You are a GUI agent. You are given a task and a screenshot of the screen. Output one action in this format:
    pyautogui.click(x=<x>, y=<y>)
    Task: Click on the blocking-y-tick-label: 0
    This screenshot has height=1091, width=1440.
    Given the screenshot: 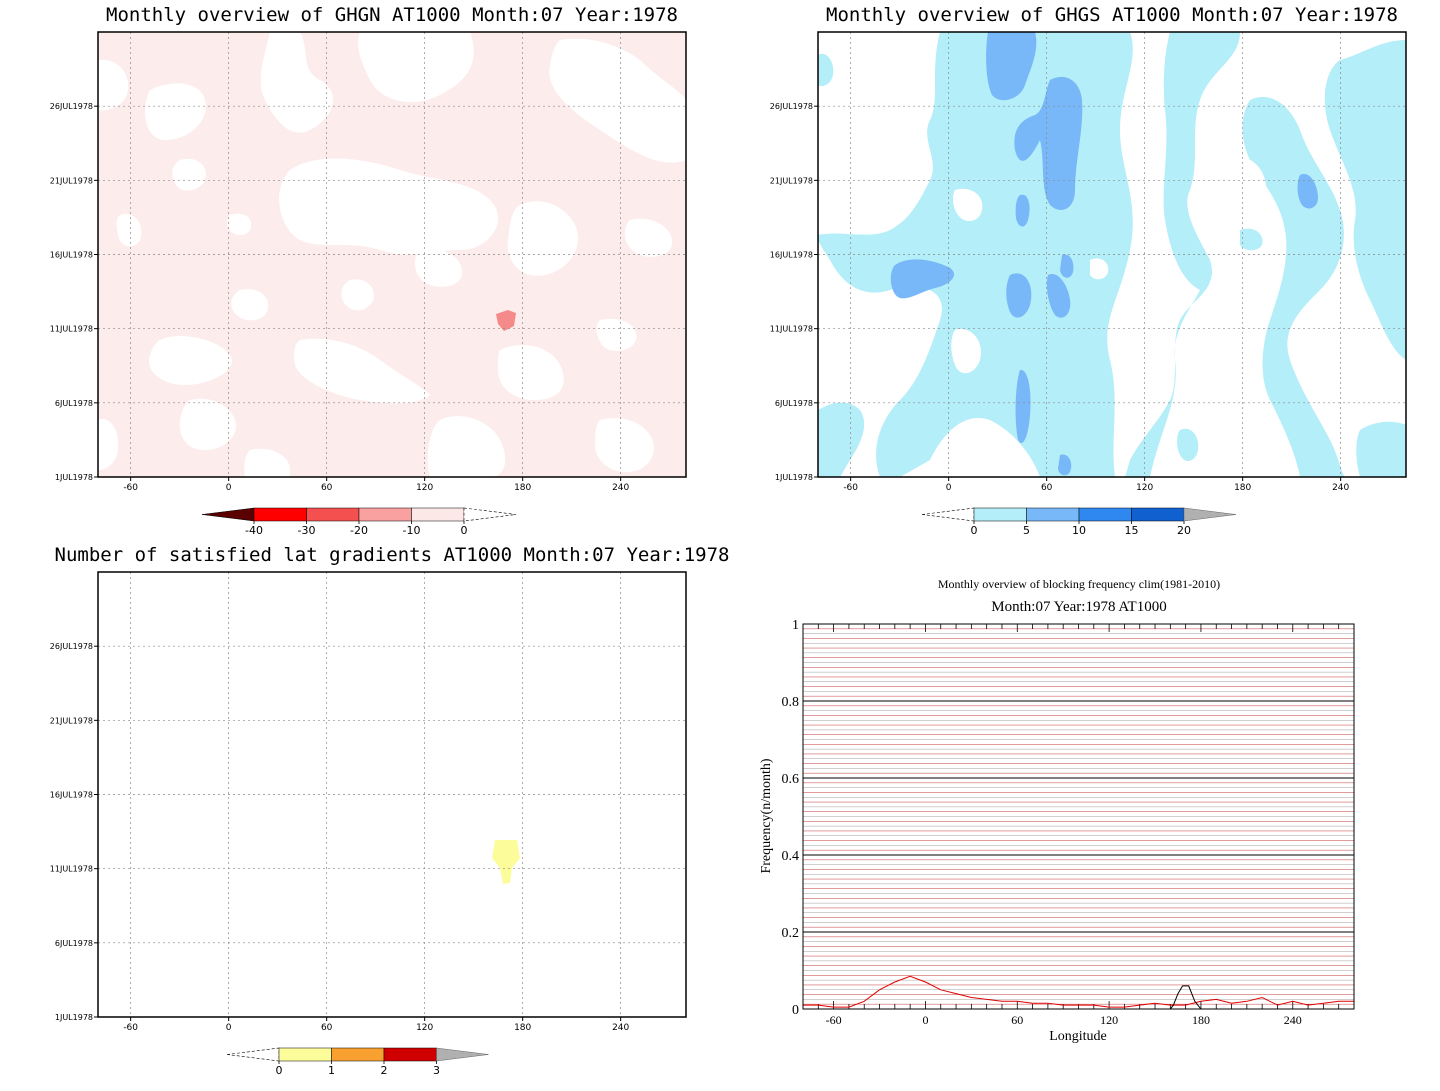 What is the action you would take?
    pyautogui.click(x=795, y=1010)
    